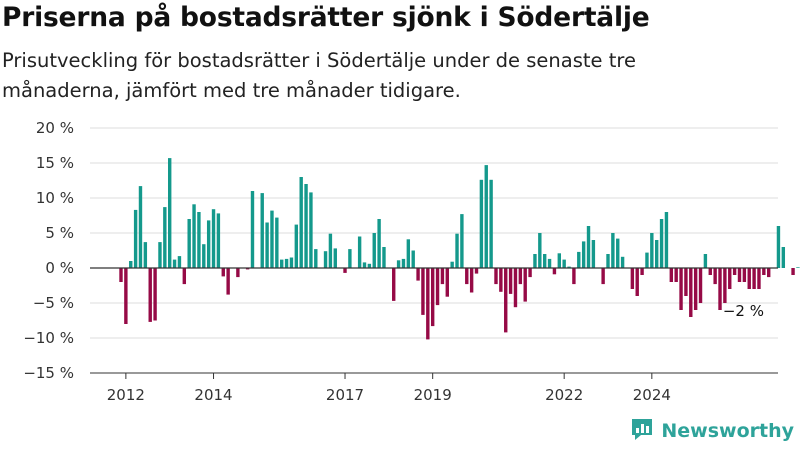 This screenshot has height=450, width=800. I want to click on x-tick-label: 2014, so click(213, 395).